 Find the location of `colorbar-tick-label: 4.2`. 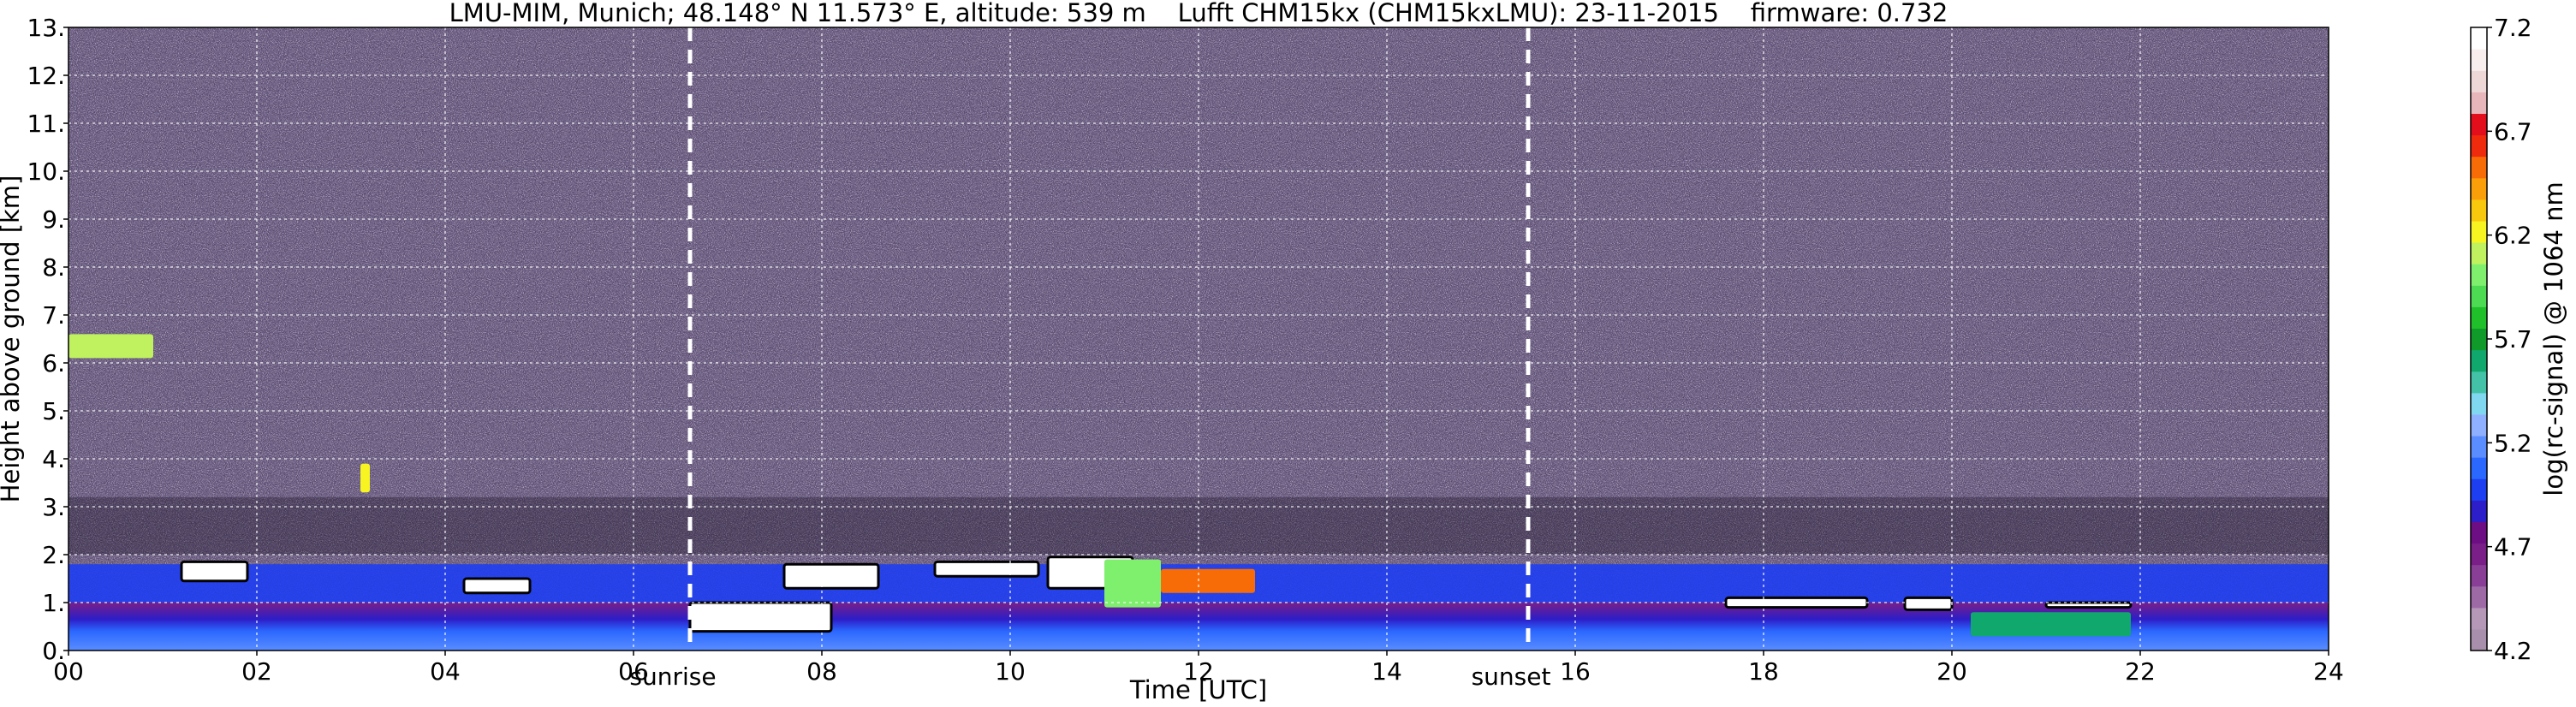

colorbar-tick-label: 4.2 is located at coordinates (2513, 651).